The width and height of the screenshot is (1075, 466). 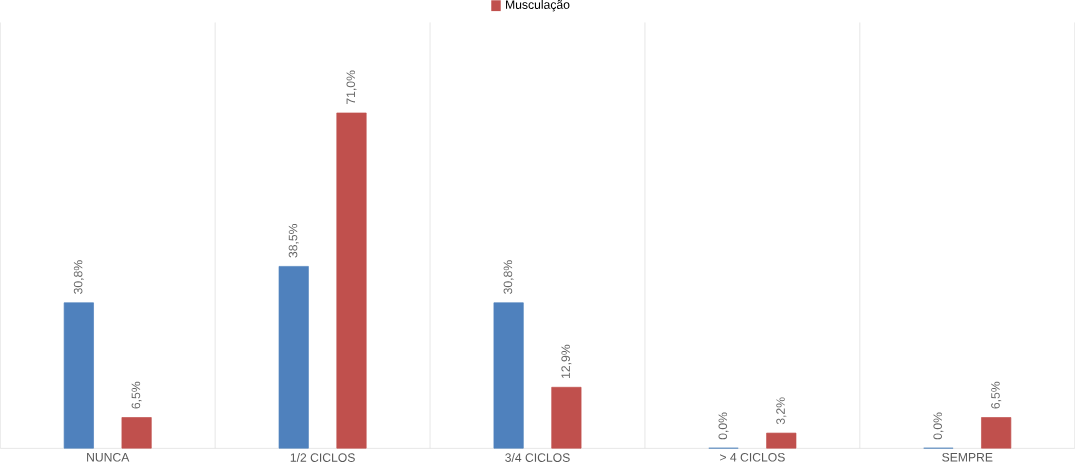 What do you see at coordinates (566, 361) in the screenshot?
I see `data-label: 12,9%` at bounding box center [566, 361].